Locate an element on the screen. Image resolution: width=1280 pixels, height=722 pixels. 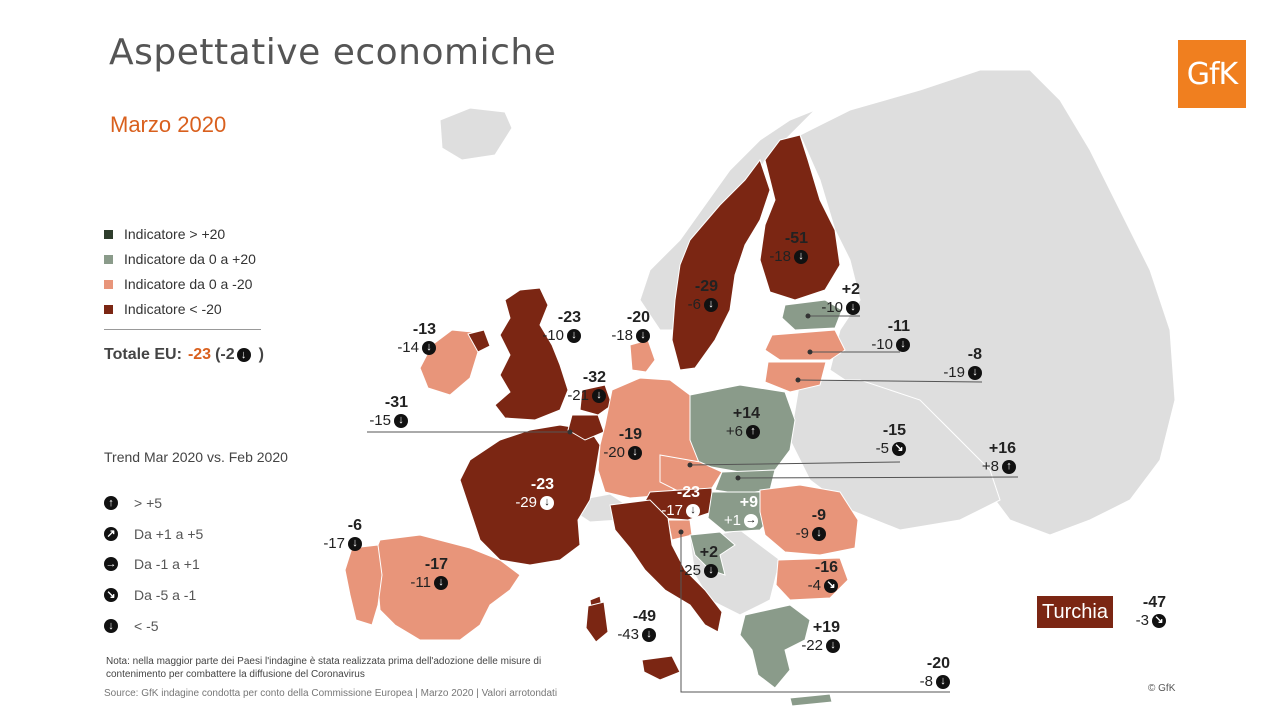
country-value: -15 is located at coordinates (894, 430).